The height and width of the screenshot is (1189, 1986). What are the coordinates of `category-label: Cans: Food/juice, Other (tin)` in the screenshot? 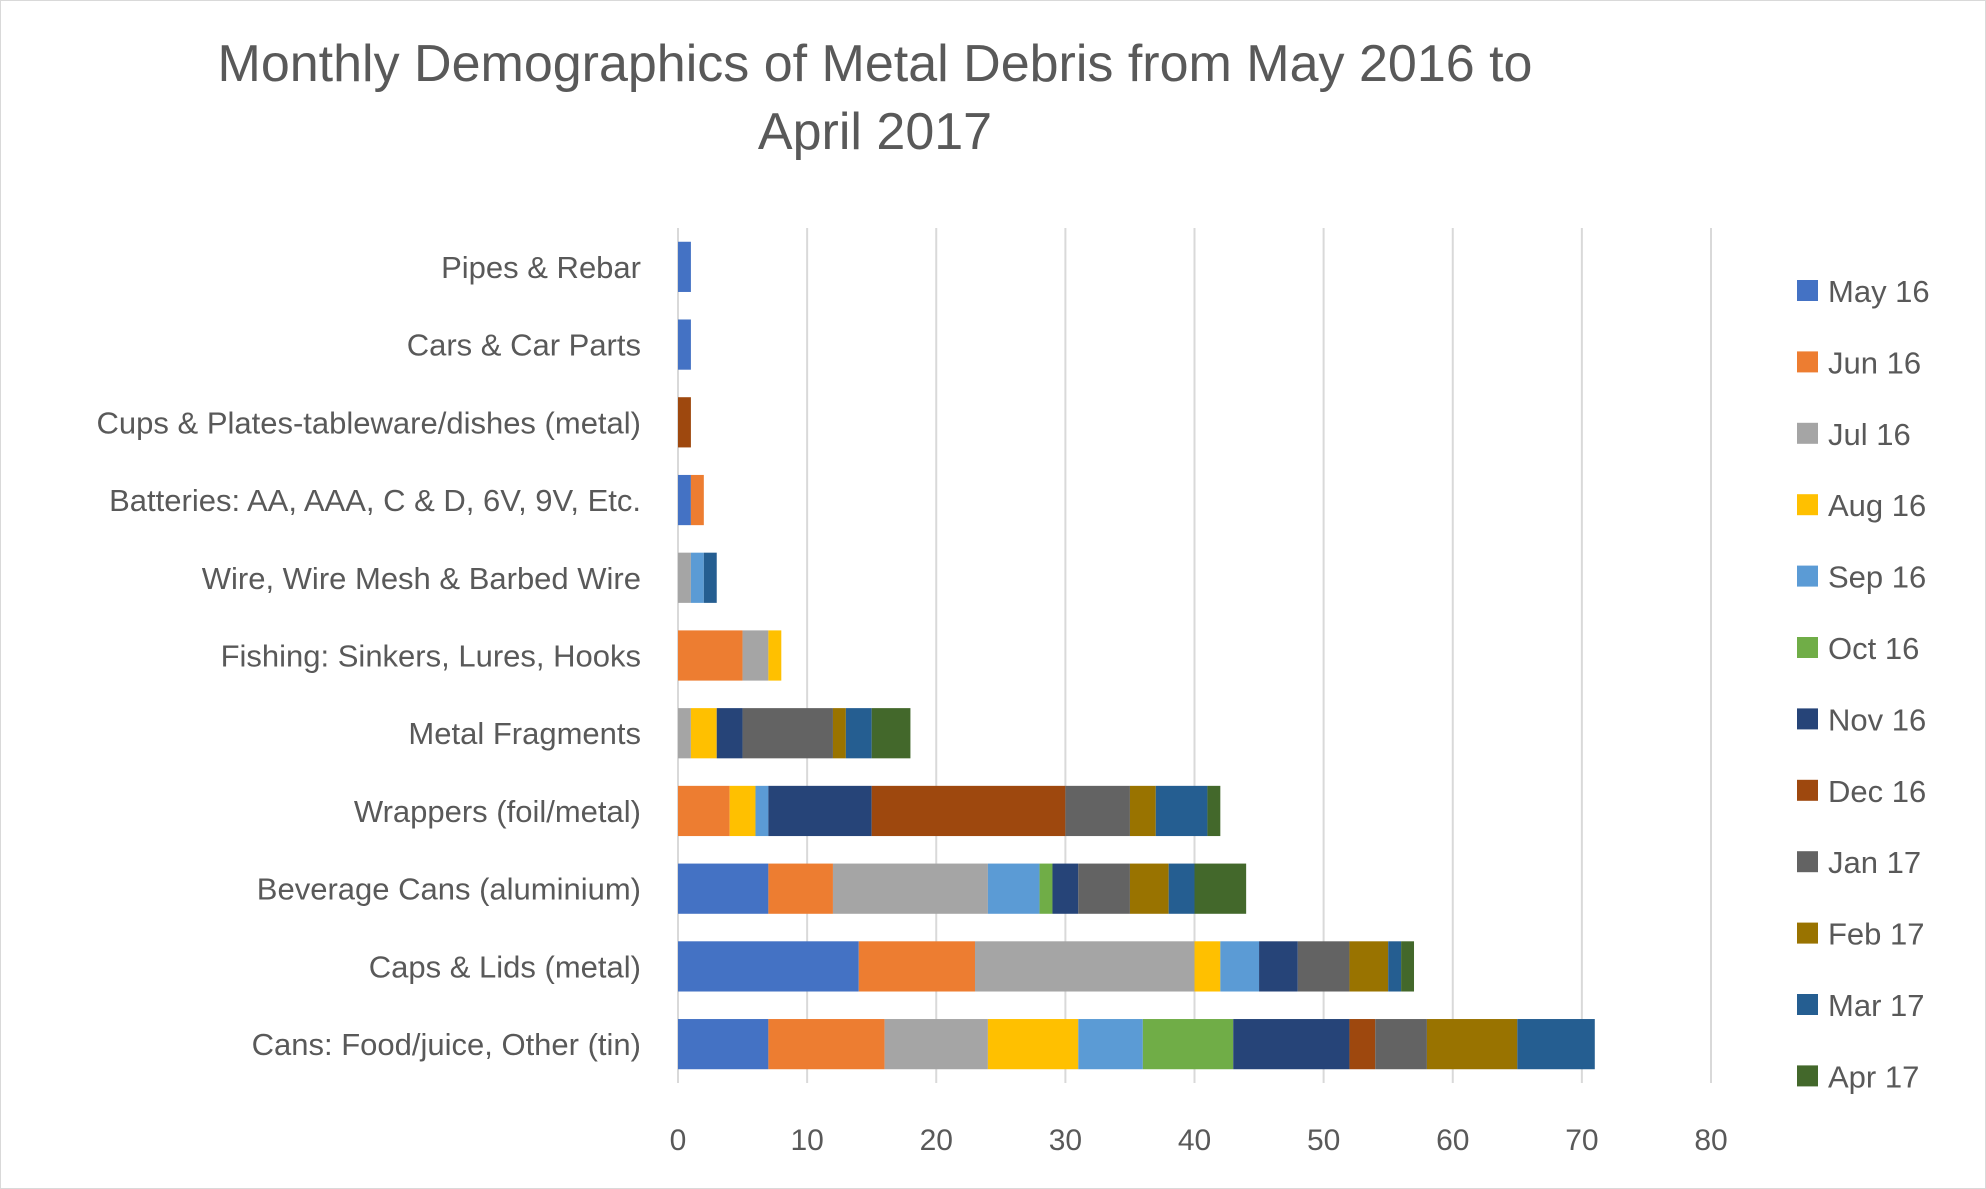 It's located at (446, 1044).